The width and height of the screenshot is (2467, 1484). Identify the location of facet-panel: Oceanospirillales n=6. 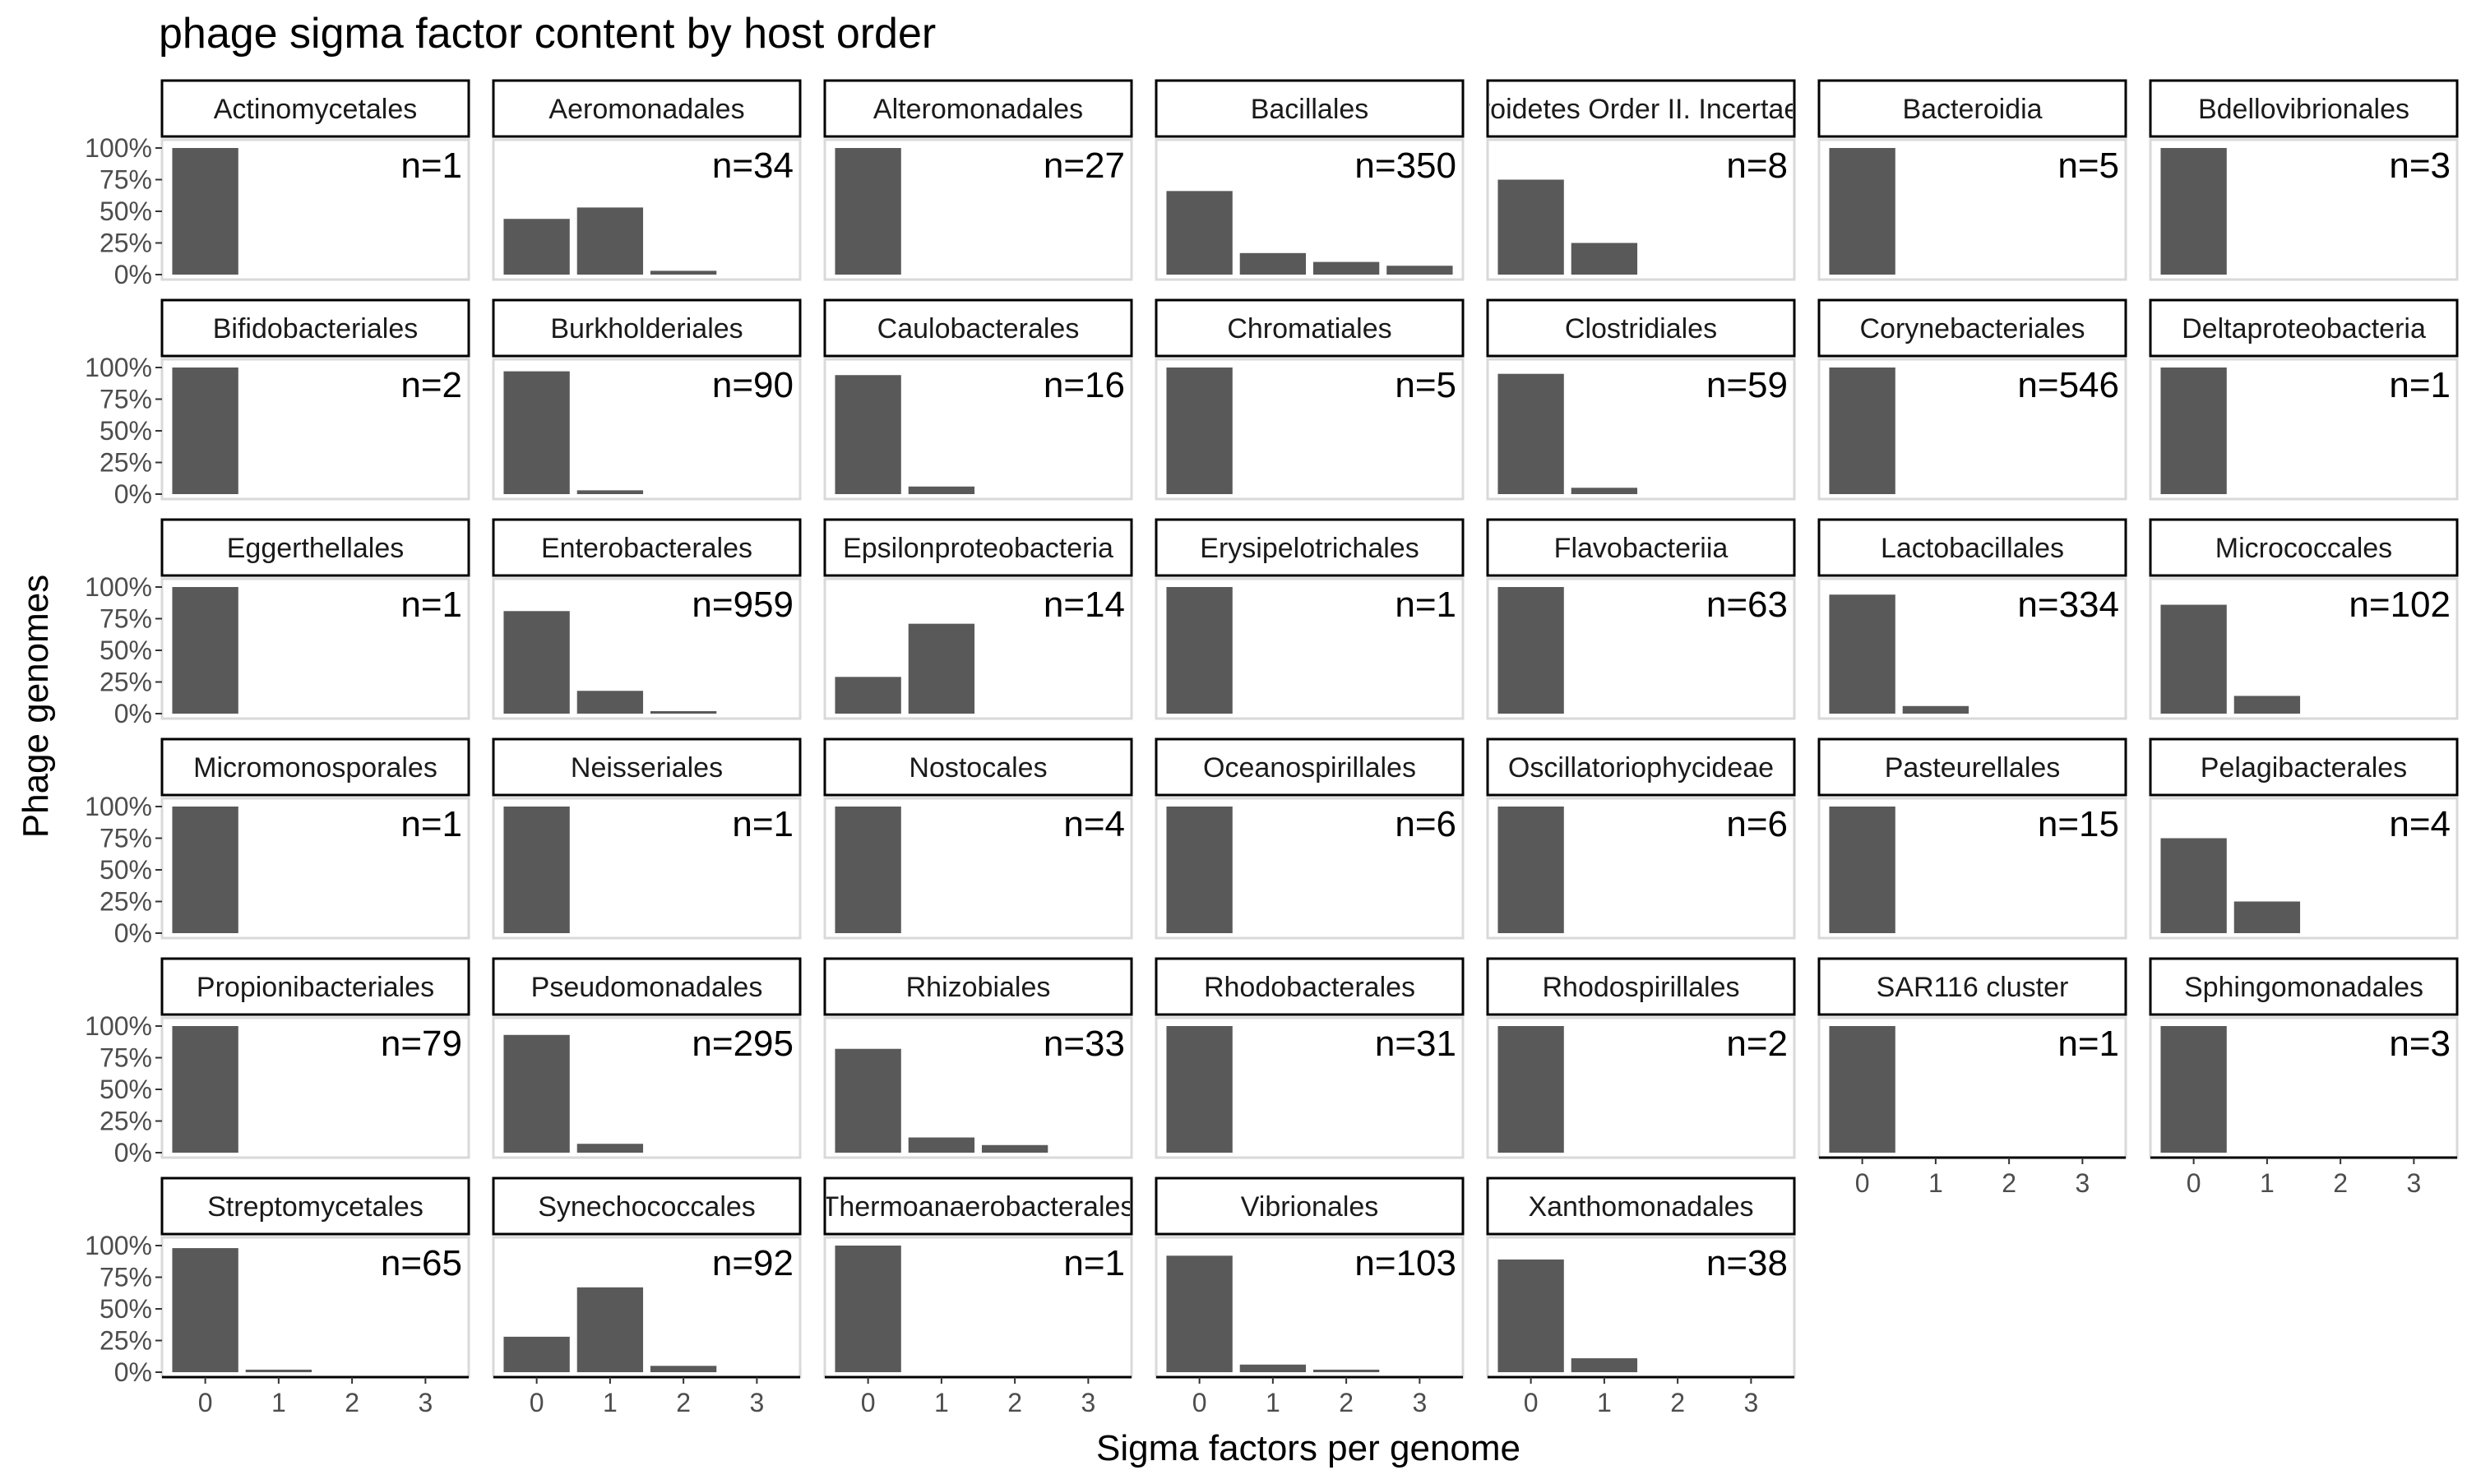
(1310, 839).